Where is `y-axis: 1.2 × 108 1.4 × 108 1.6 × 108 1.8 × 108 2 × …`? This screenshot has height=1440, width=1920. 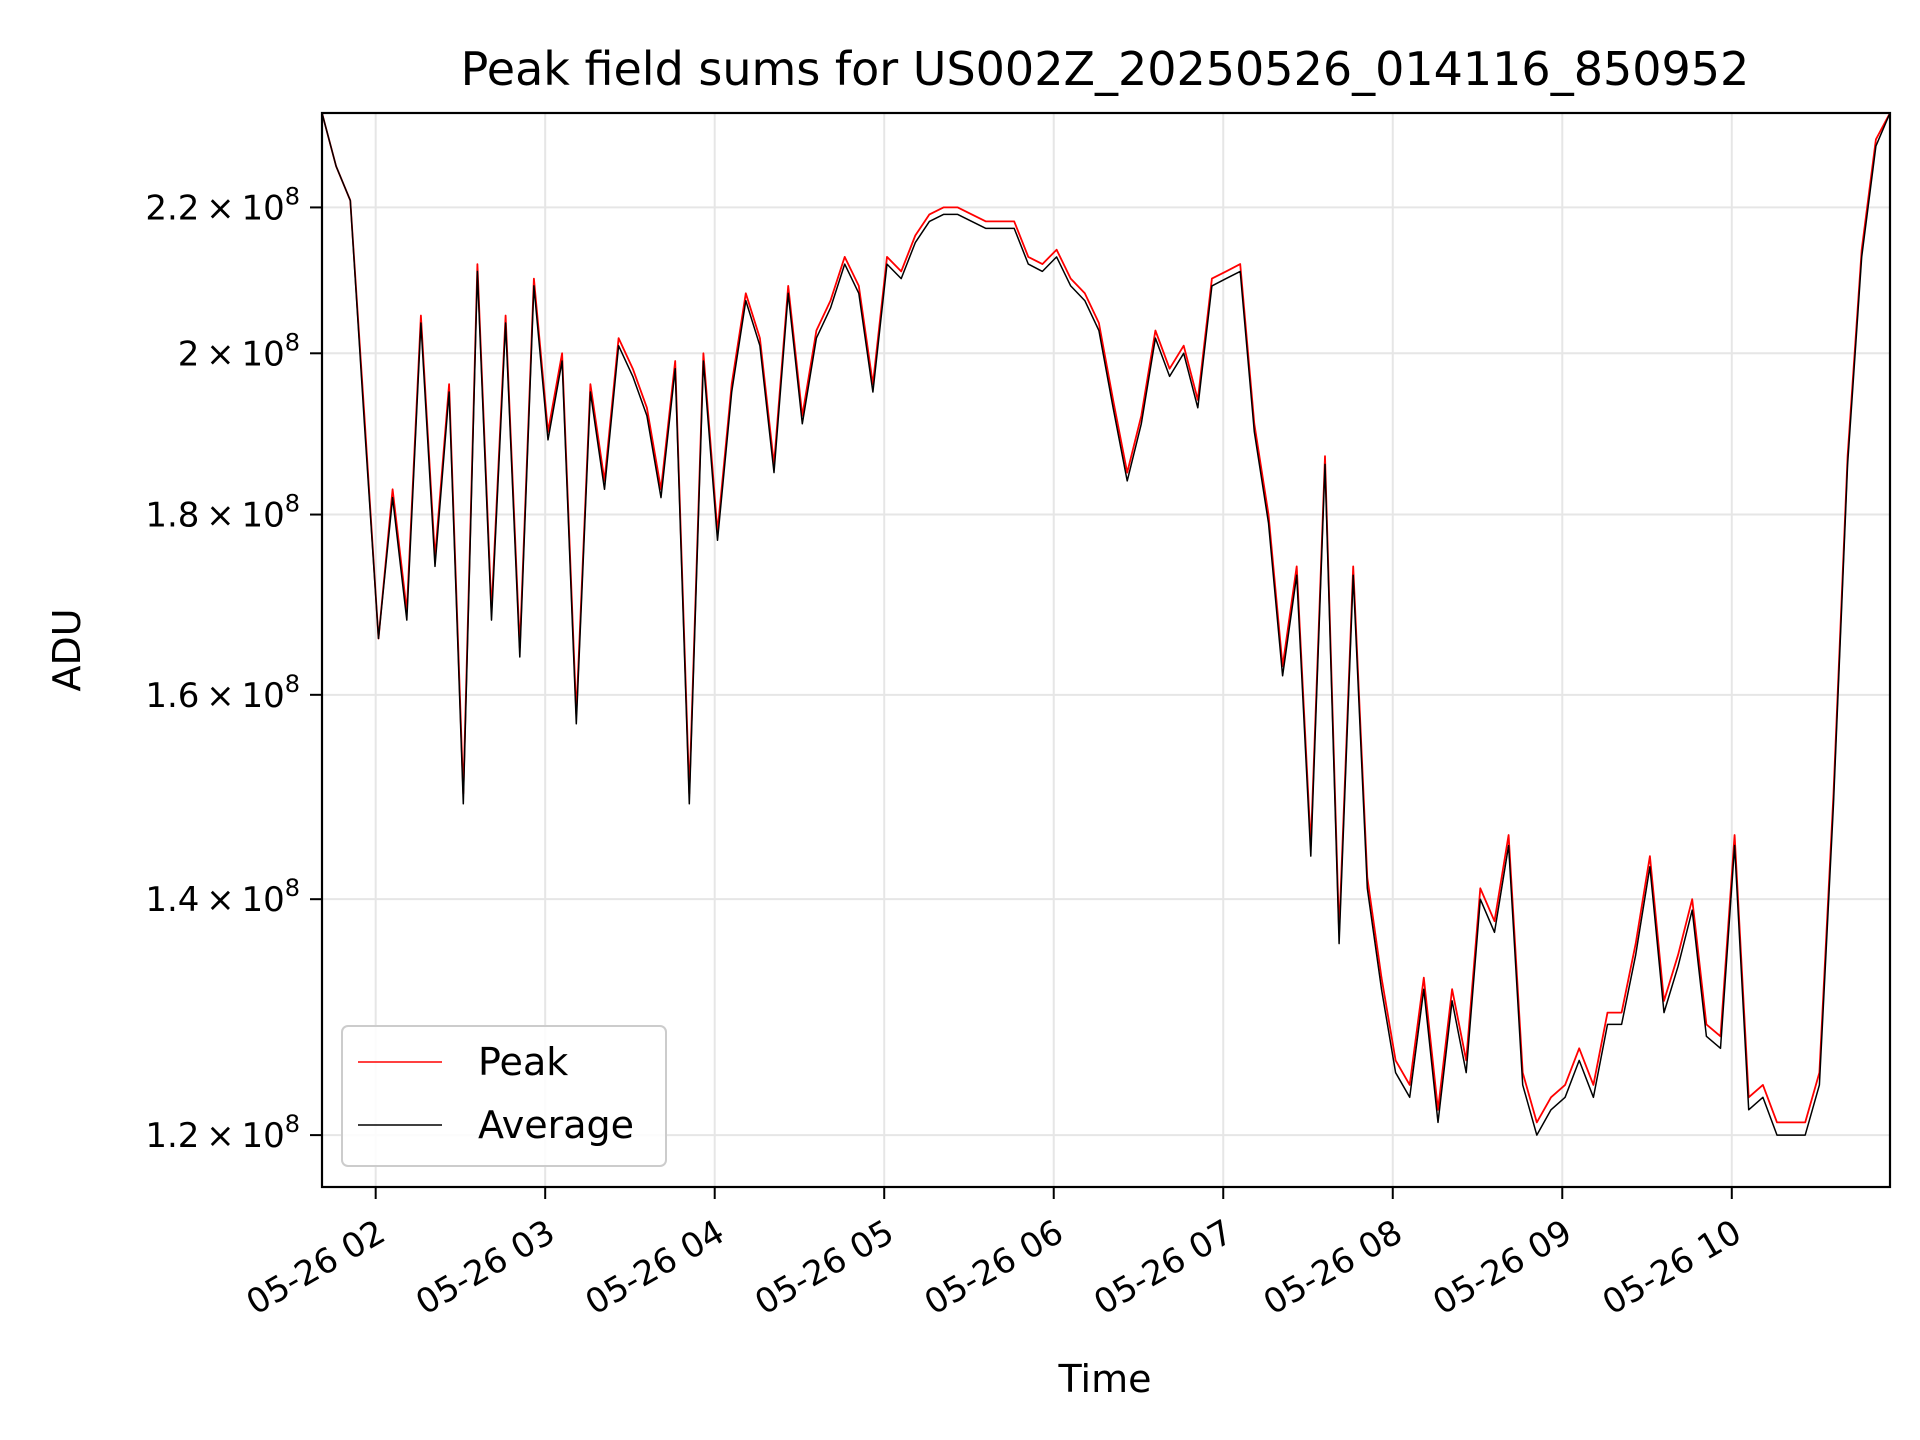
y-axis: 1.2 × 108 1.4 × 108 1.6 × 108 1.8 × 108 2 × … is located at coordinates (233, 669).